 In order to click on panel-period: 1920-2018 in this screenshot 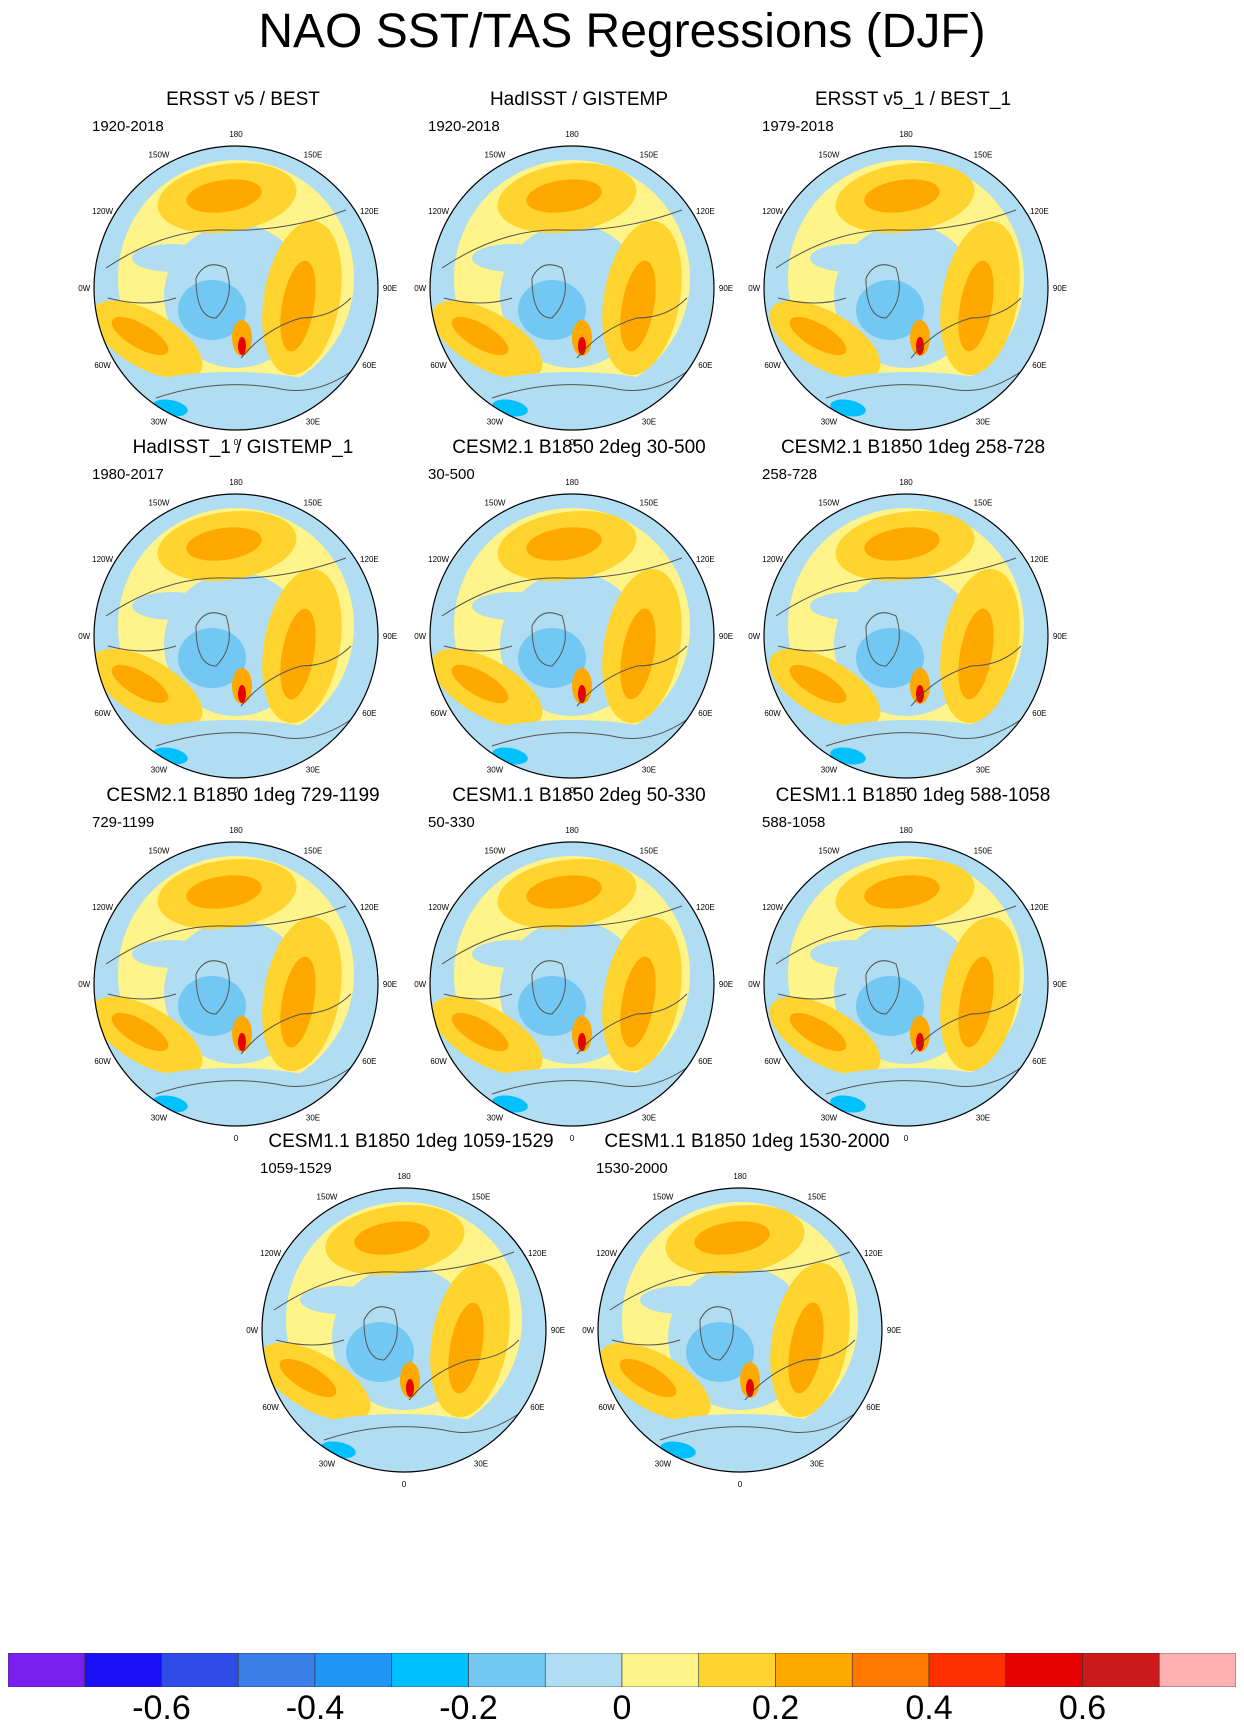, I will do `click(128, 126)`.